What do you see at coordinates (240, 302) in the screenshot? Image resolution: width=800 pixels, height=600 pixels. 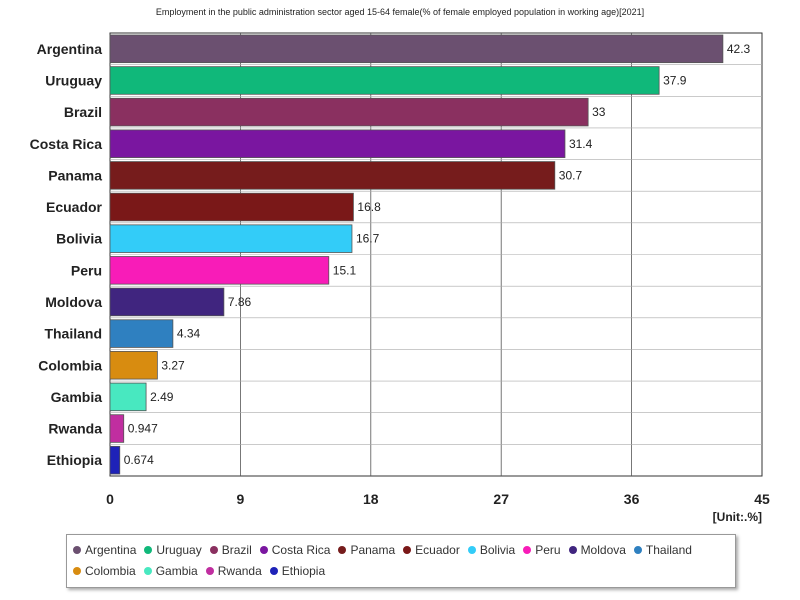 I see `value-label: 7.86` at bounding box center [240, 302].